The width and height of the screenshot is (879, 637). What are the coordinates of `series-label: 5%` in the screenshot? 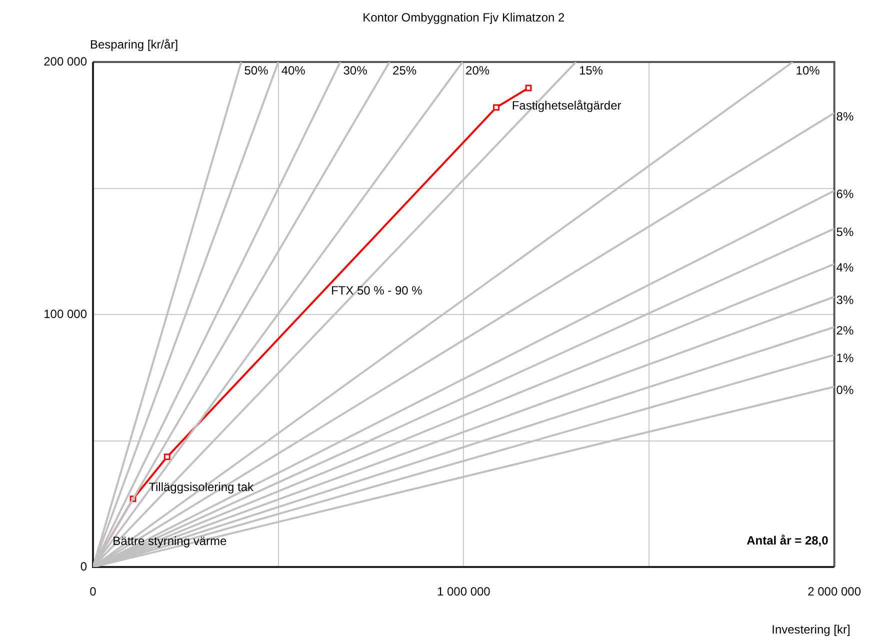 It's located at (845, 231).